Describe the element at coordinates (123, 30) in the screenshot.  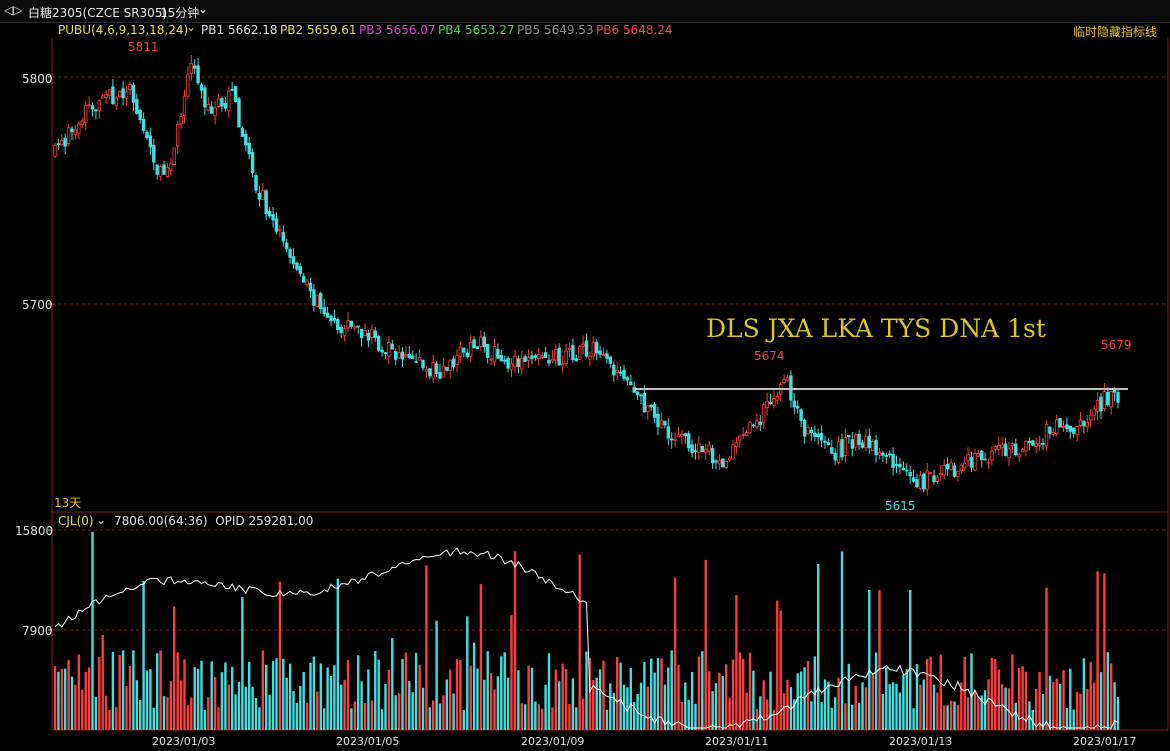
I see `indicator-name: PUBU(4,6,9,13,18,24)` at that location.